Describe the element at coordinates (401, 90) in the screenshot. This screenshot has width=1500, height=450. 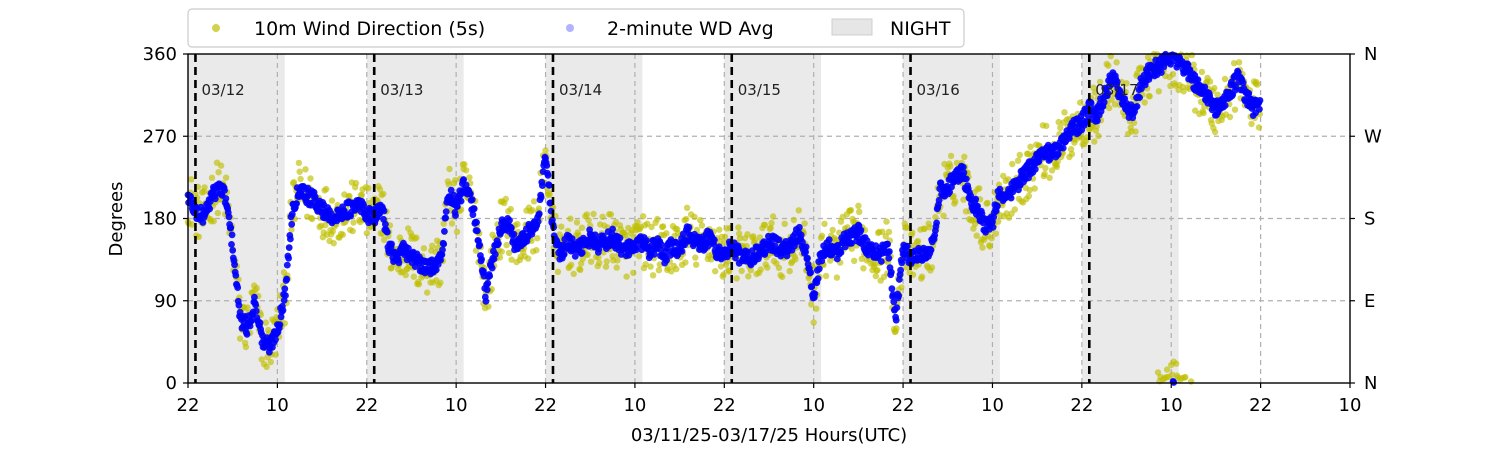
I see `day-marker-label-1: 03/13` at that location.